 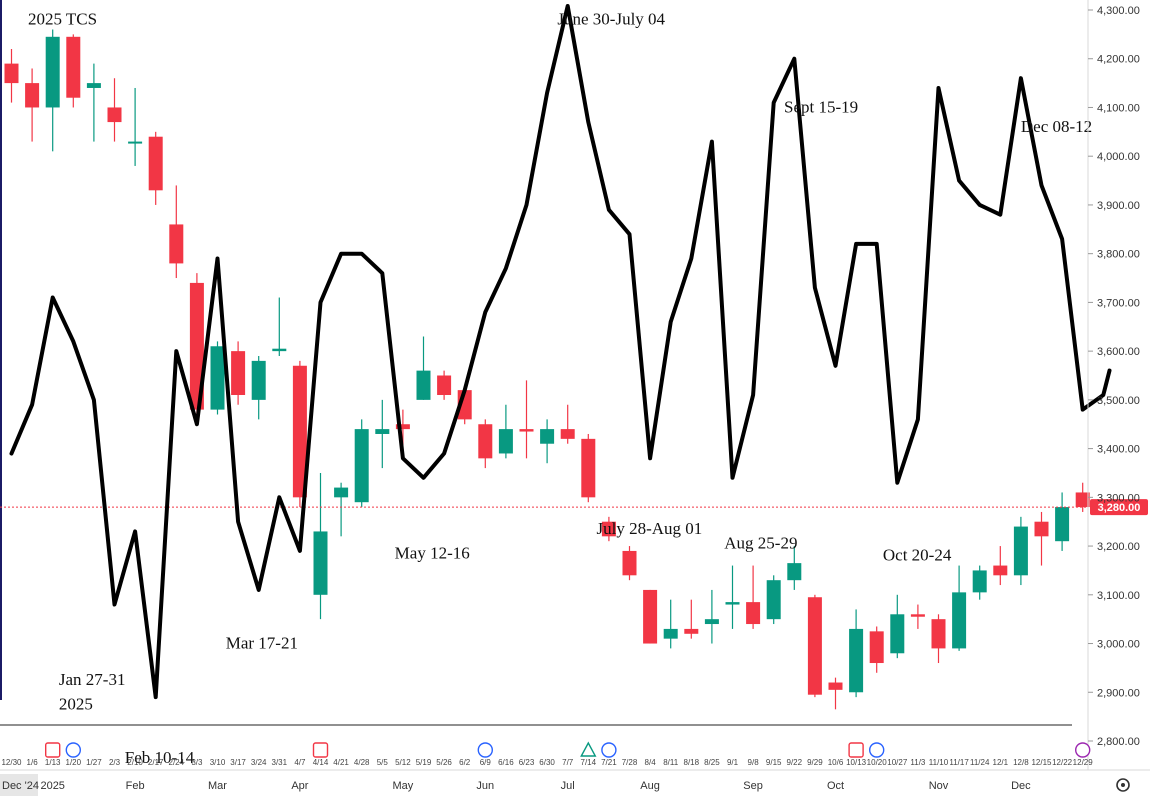 What do you see at coordinates (218, 762) in the screenshot?
I see `week-tick-label: 3/10` at bounding box center [218, 762].